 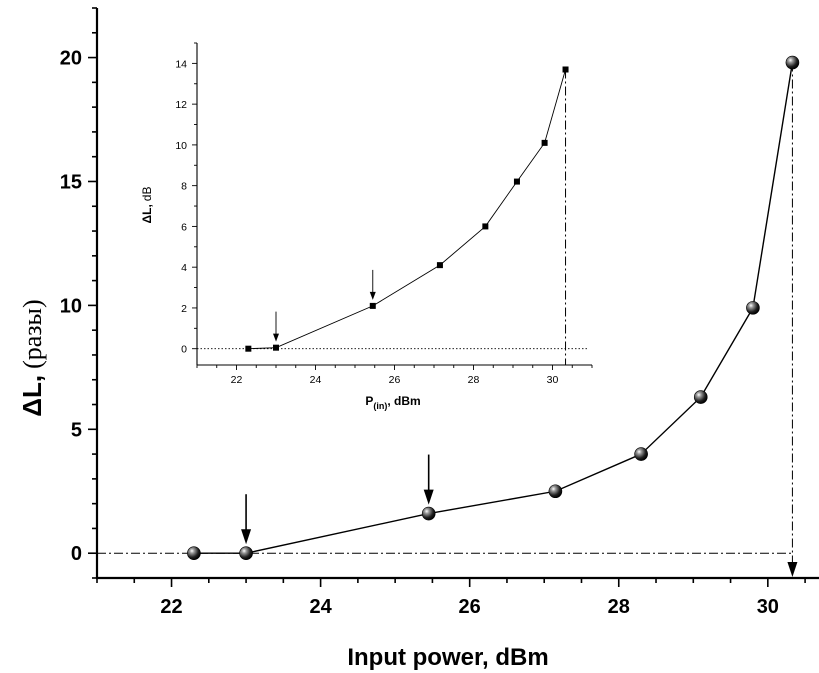 I want to click on inset-y-tick-label: 10, so click(x=181, y=146).